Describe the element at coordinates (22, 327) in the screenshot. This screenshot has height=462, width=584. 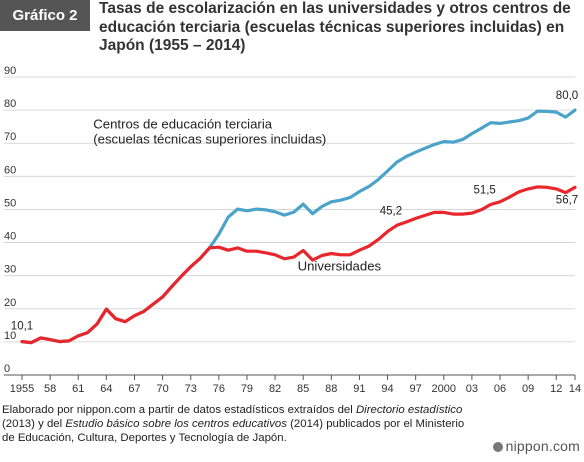
I see `data-label: 10,1` at that location.